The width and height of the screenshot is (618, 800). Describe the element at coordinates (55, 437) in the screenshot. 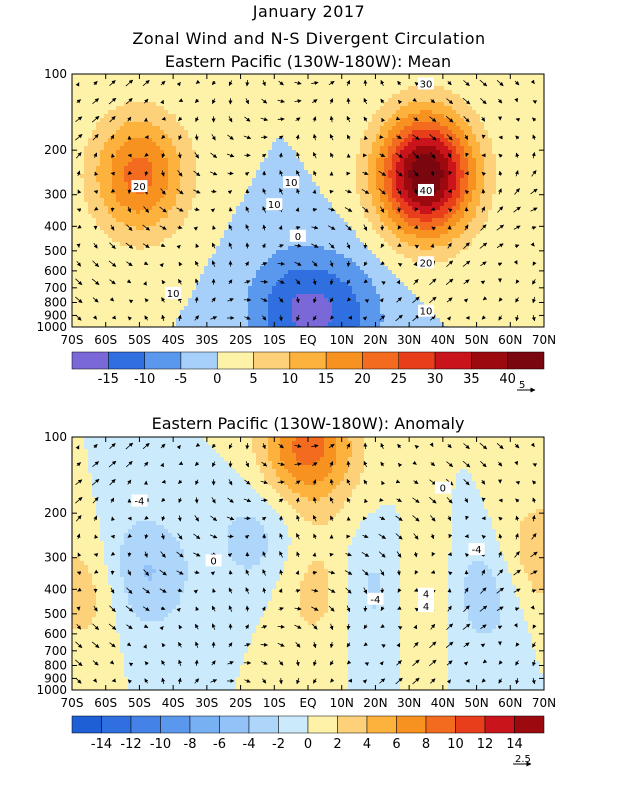

I see `y-tick-label: 100` at that location.